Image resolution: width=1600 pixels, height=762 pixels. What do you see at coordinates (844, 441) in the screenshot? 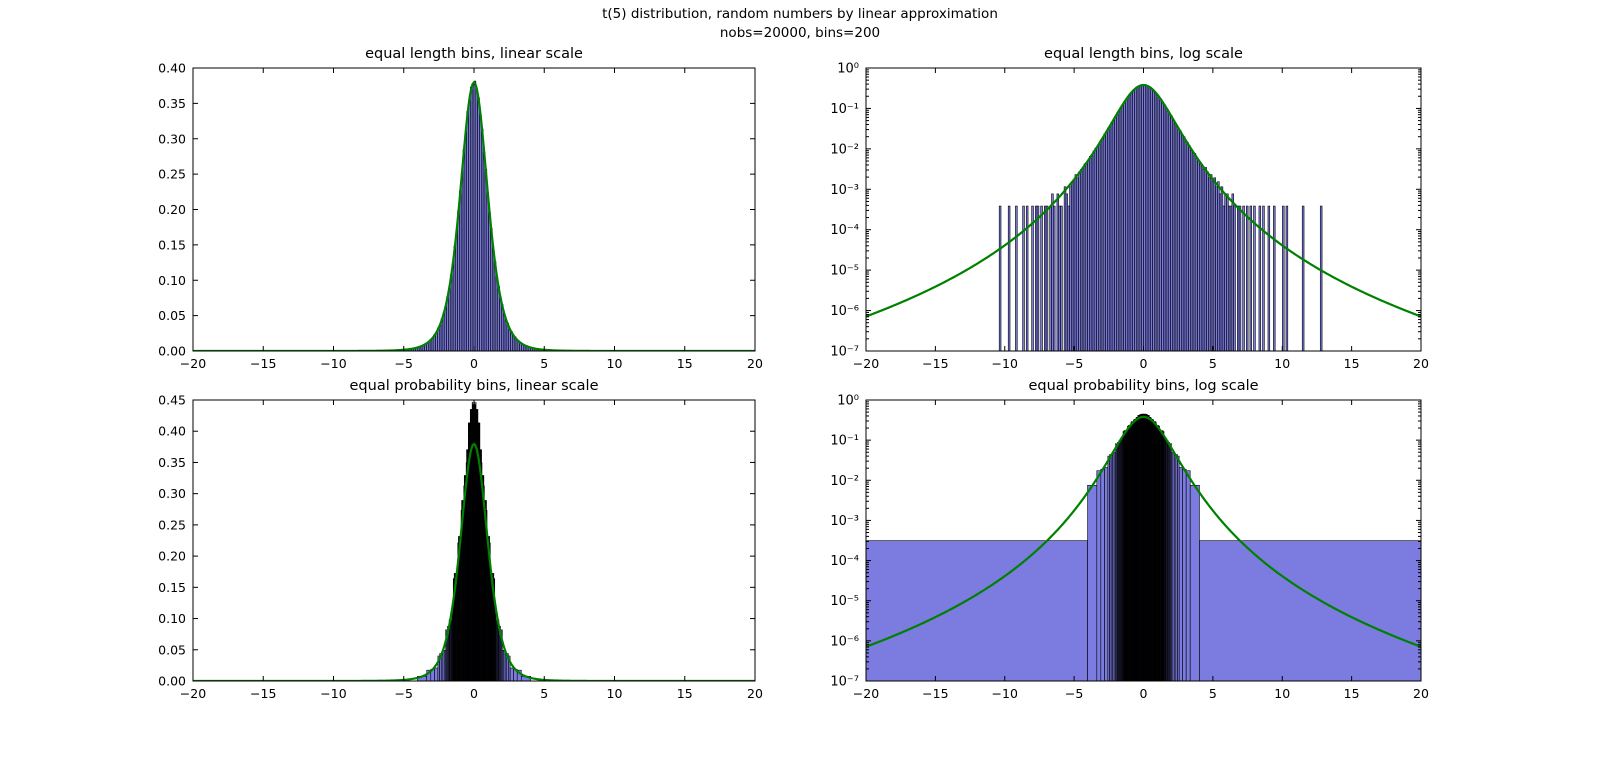
I see `y-tick-label: 10⁻¹` at bounding box center [844, 441].